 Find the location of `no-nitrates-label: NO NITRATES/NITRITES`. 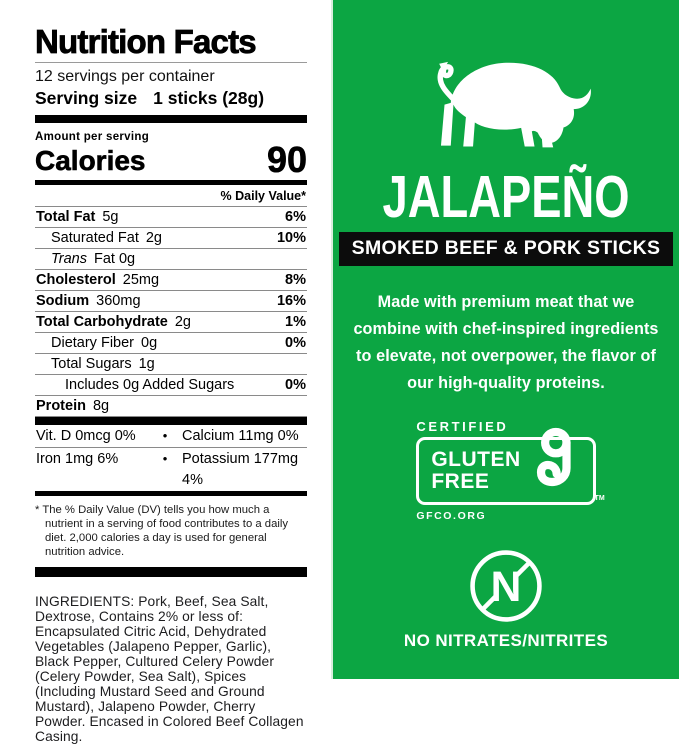

no-nitrates-label: NO NITRATES/NITRITES is located at coordinates (506, 640).